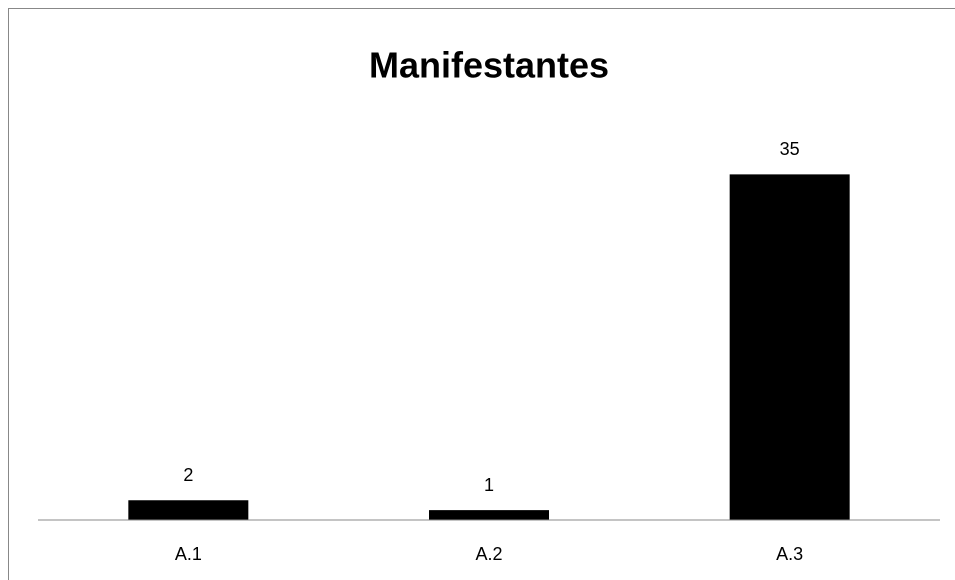 This screenshot has width=955, height=580. What do you see at coordinates (489, 65) in the screenshot?
I see `chart-title: Manifestantes` at bounding box center [489, 65].